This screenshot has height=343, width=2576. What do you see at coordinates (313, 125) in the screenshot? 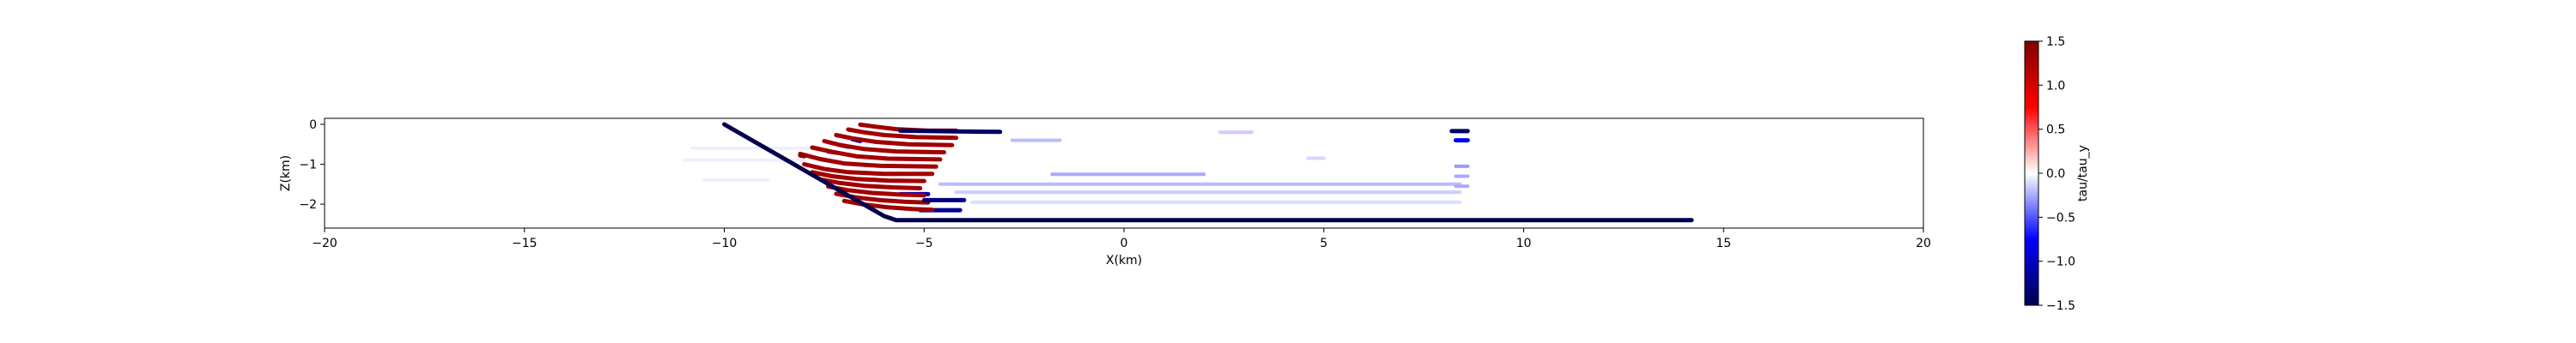
I see `y-tick-label: 0` at bounding box center [313, 125].